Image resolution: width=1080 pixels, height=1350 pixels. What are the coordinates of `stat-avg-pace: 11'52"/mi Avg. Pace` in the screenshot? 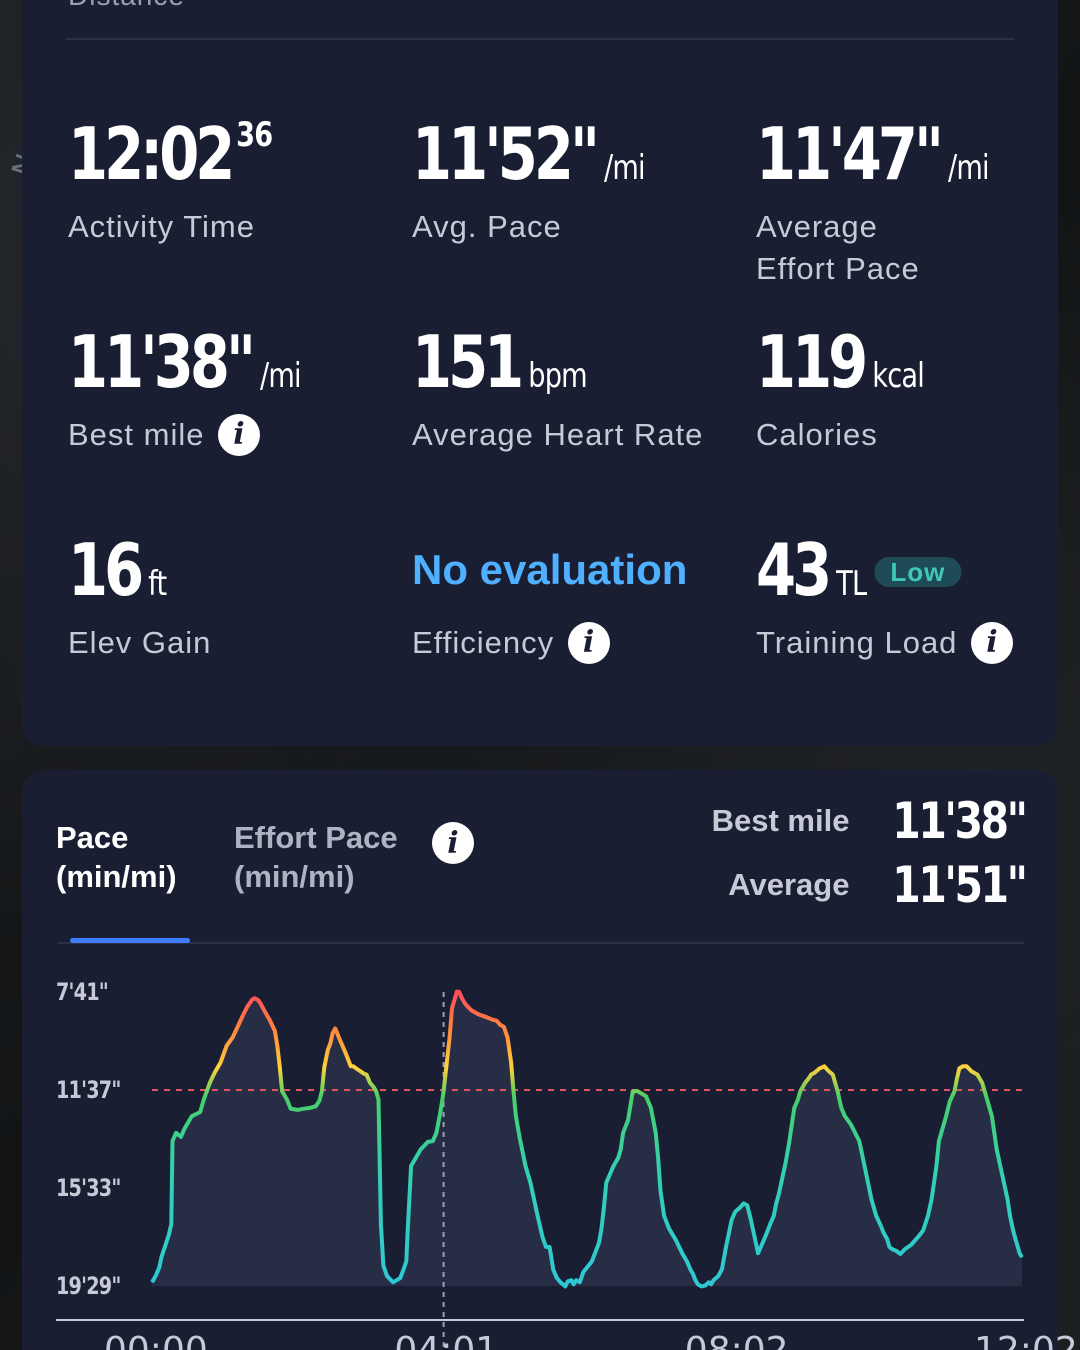 It's located at (557, 183).